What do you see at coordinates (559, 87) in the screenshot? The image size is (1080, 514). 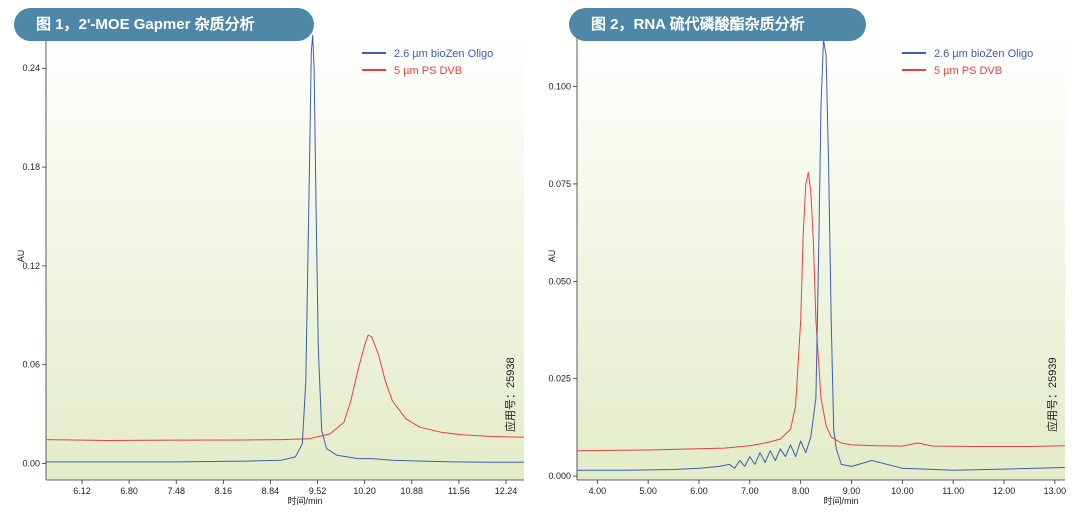 I see `y-tick-label: 0.100` at bounding box center [559, 87].